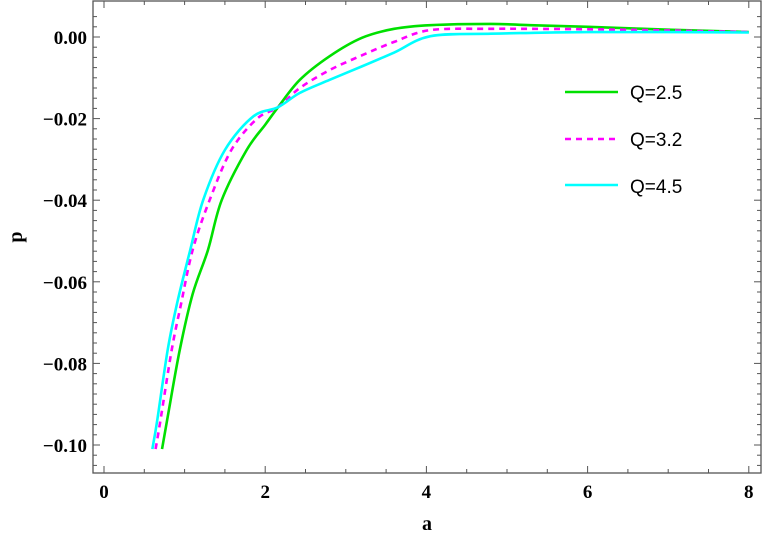 The image size is (763, 545). What do you see at coordinates (104, 492) in the screenshot?
I see `x-tick-label: 0` at bounding box center [104, 492].